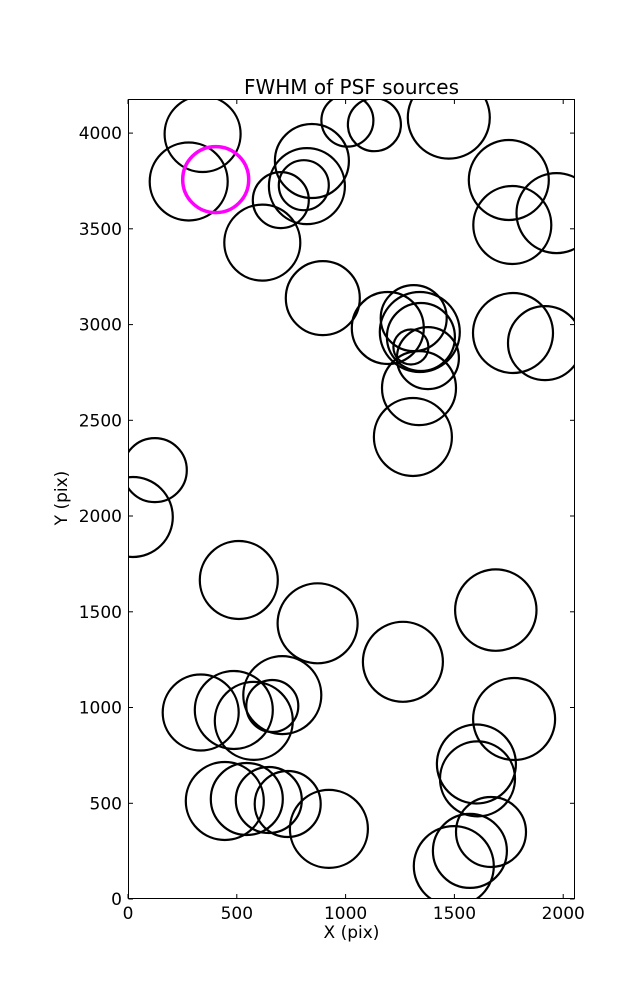 The image size is (637, 1000). What do you see at coordinates (100, 326) in the screenshot?
I see `y-tick-label: 3000` at bounding box center [100, 326].